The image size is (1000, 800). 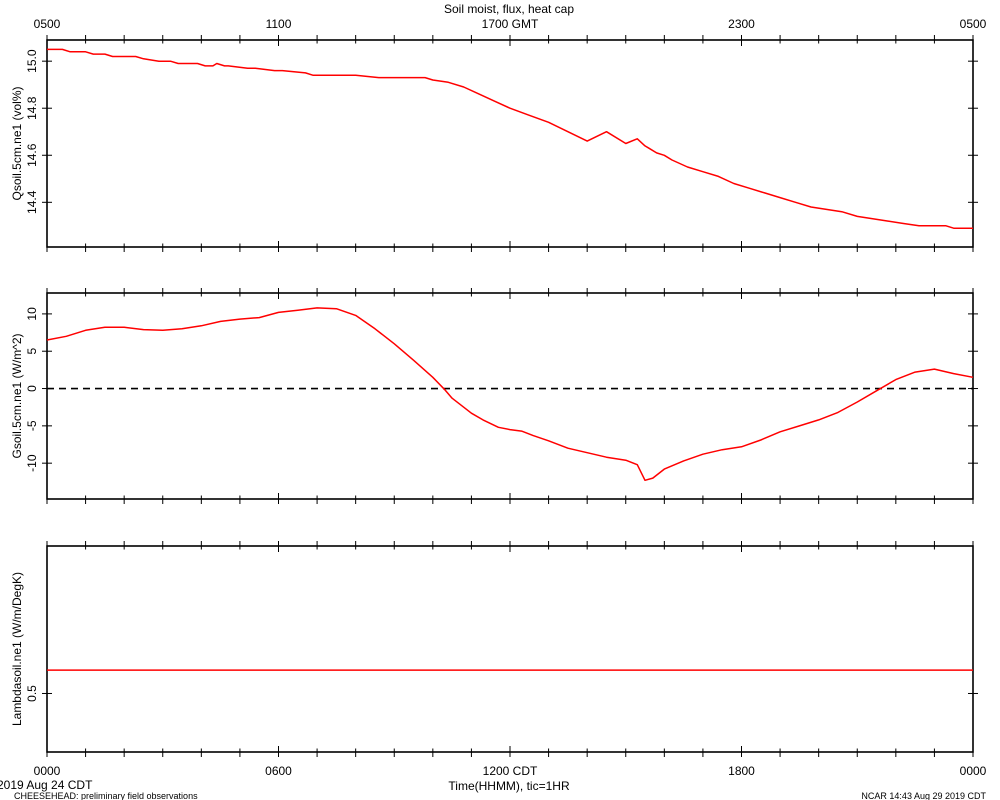 What do you see at coordinates (32, 425) in the screenshot?
I see `y-tick-label: -5` at bounding box center [32, 425].